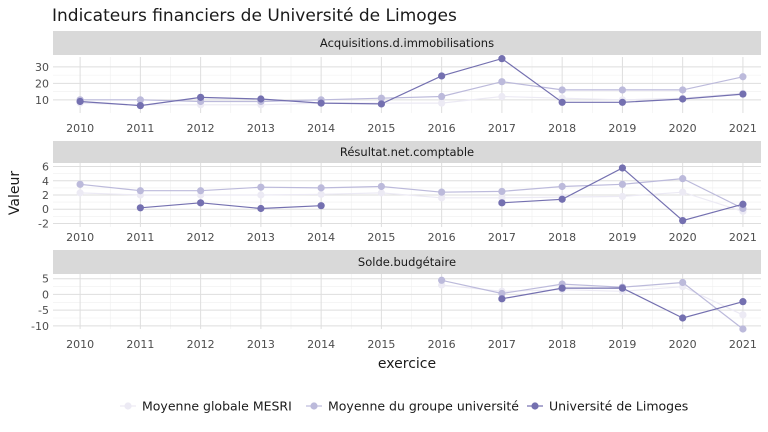  I want to click on x-axis-title: exercice, so click(407, 364).